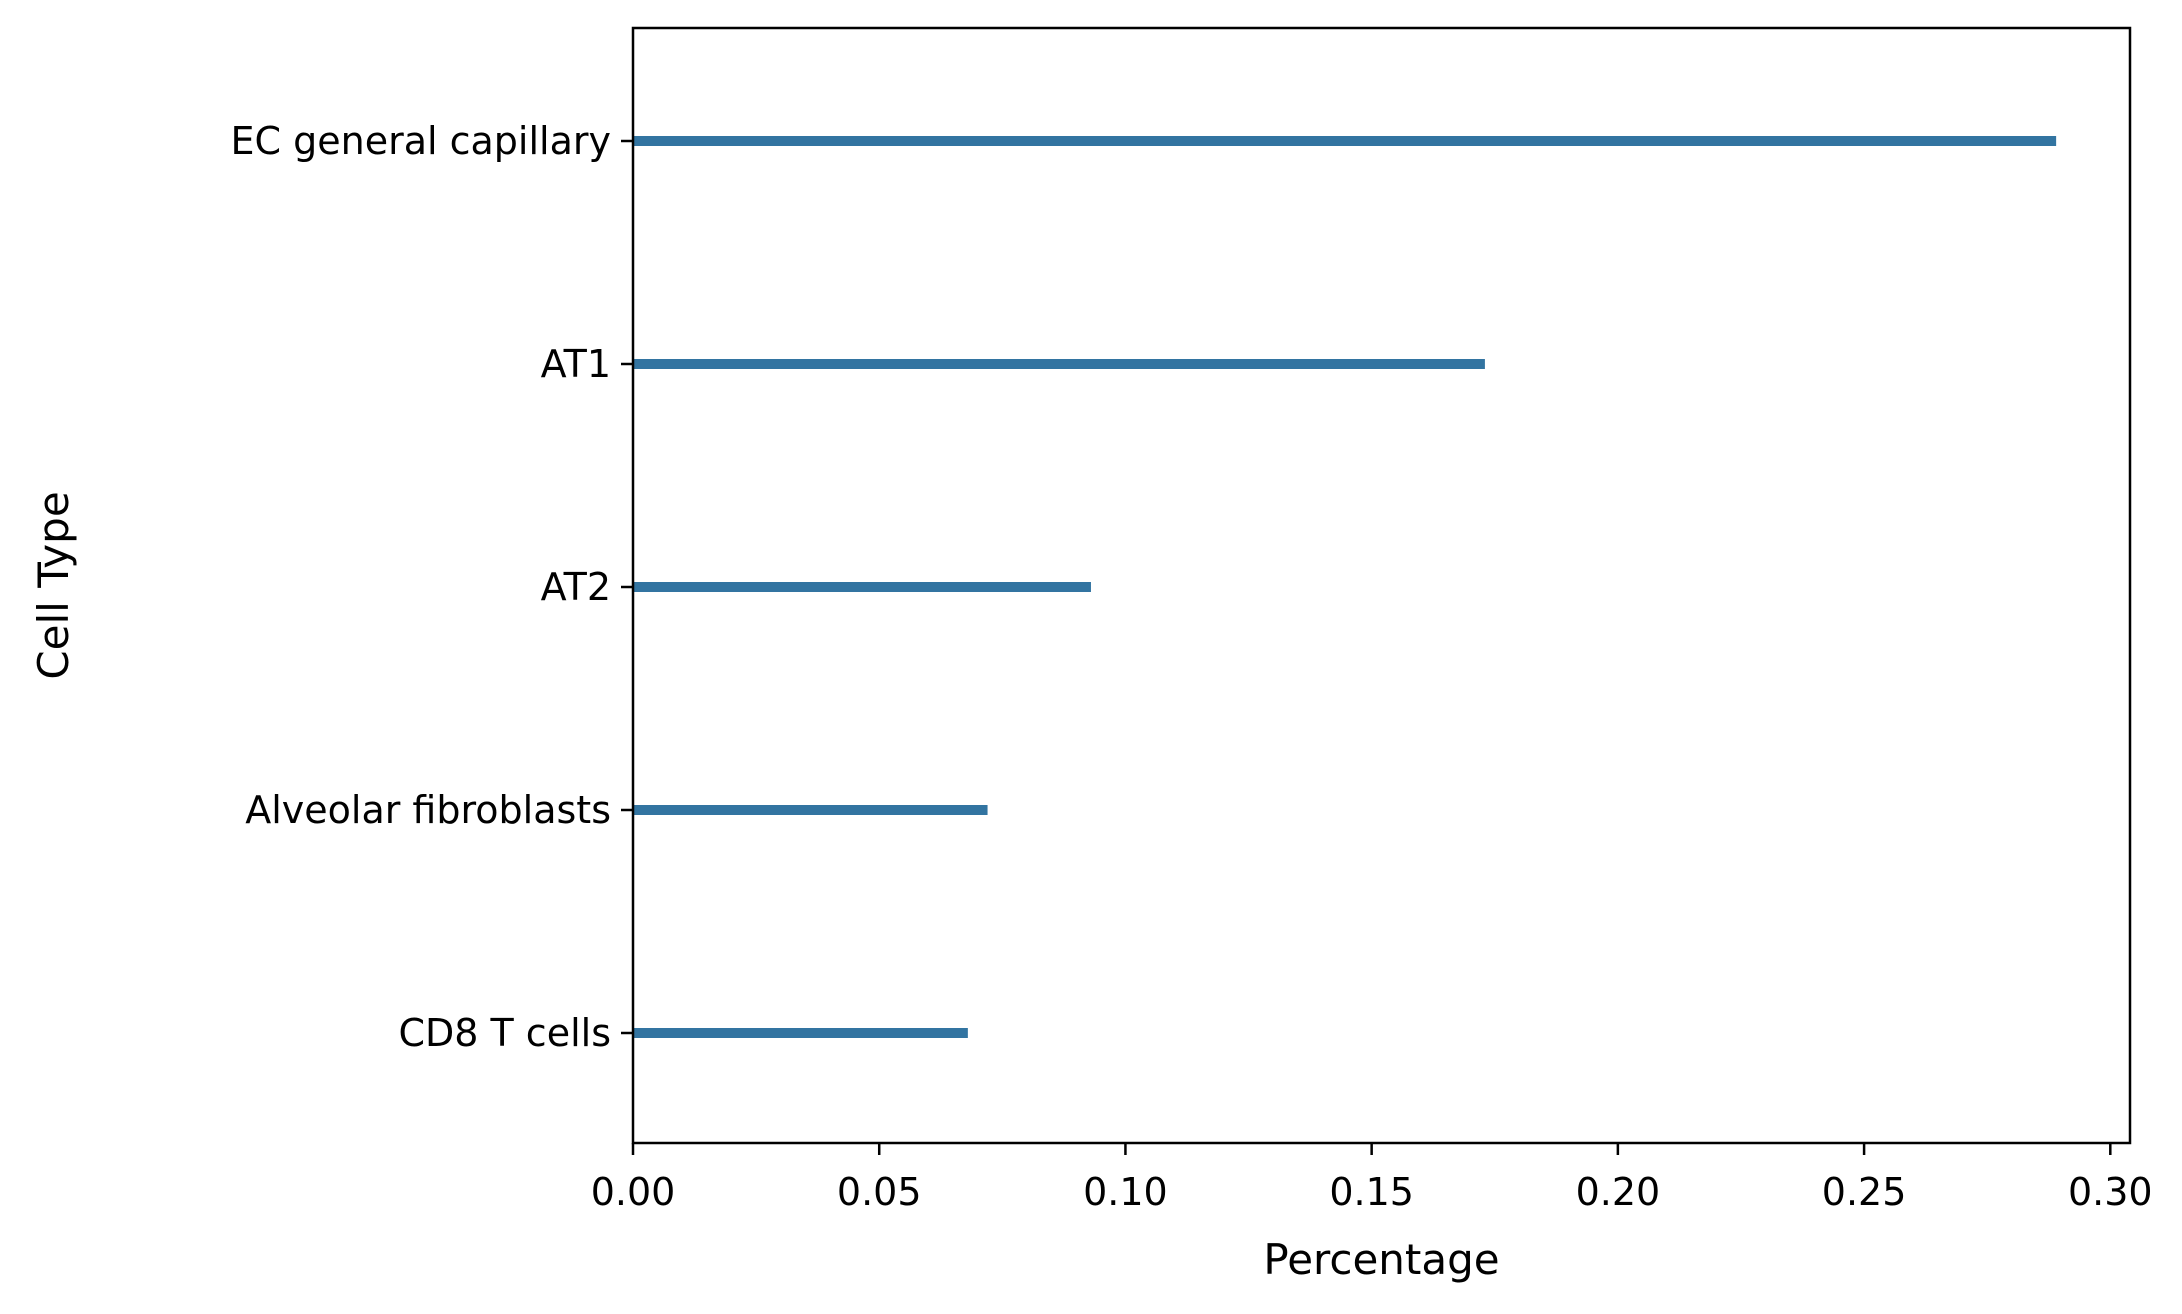 Image resolution: width=2182 pixels, height=1314 pixels. Describe the element at coordinates (576, 587) in the screenshot. I see `y-tick-label: AT2` at that location.